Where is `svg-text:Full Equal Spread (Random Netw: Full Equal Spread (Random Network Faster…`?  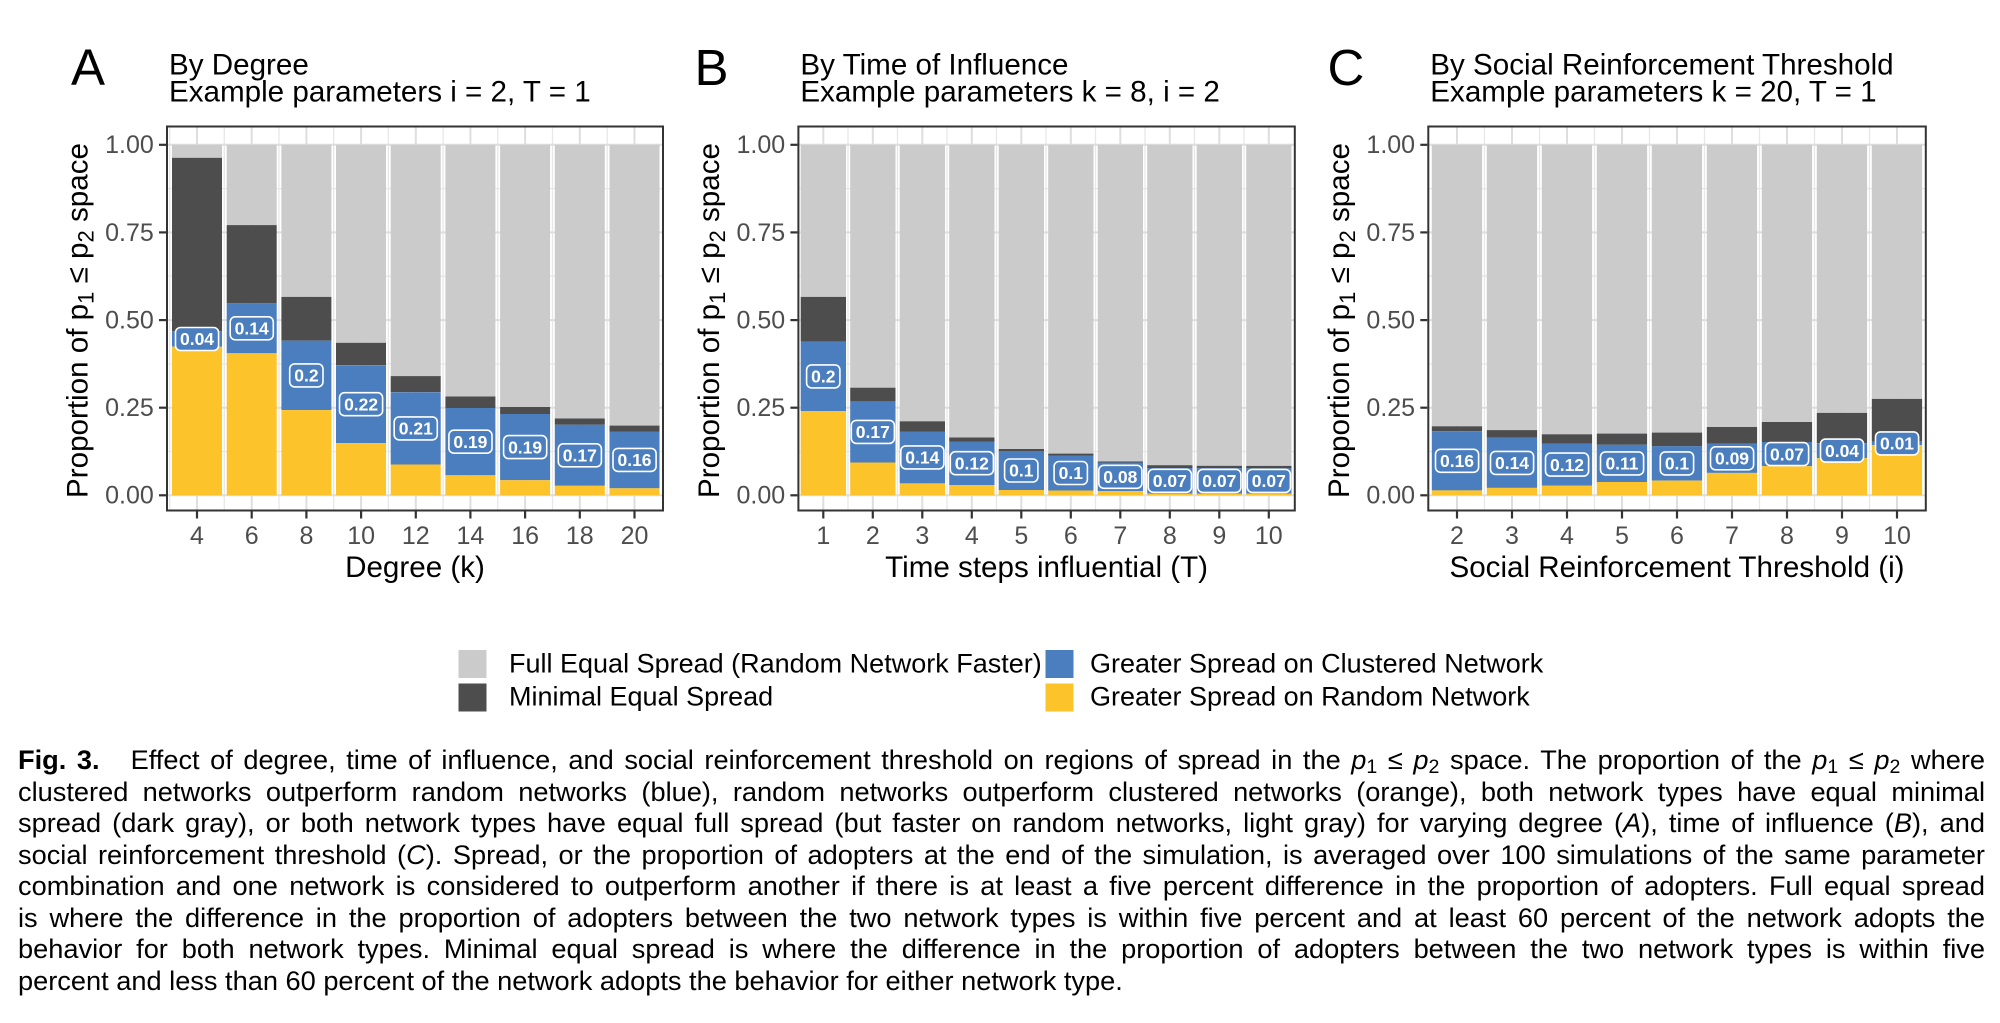 svg-text:Full Equal Spread (Random Netw: Full Equal Spread (Random Network Faster… is located at coordinates (775, 664).